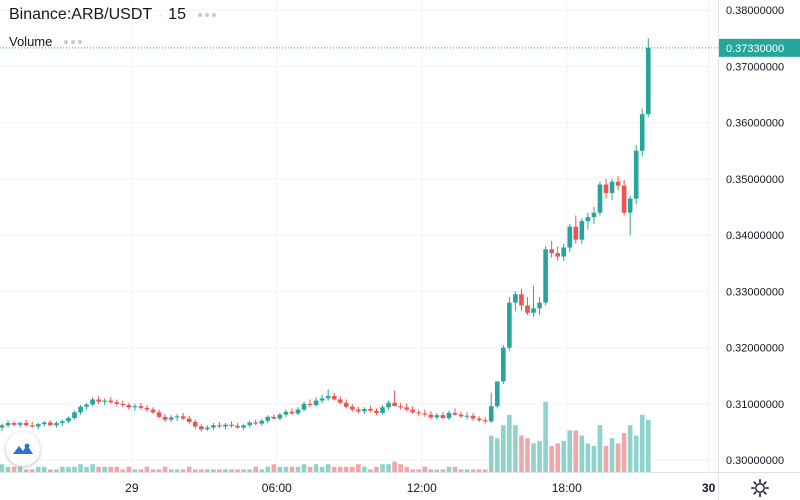 This screenshot has width=800, height=500. I want to click on logo-wave-icon, so click(23, 448).